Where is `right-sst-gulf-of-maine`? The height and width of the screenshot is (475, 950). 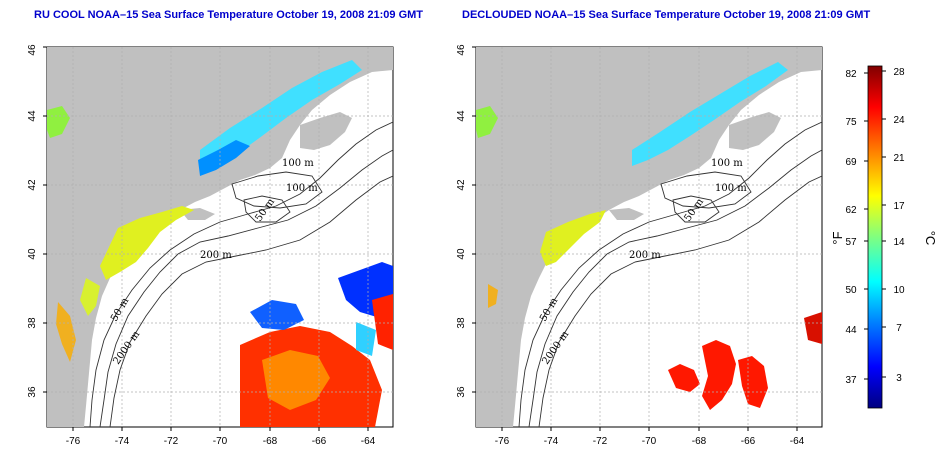
right-sst-gulf-of-maine is located at coordinates (710, 114).